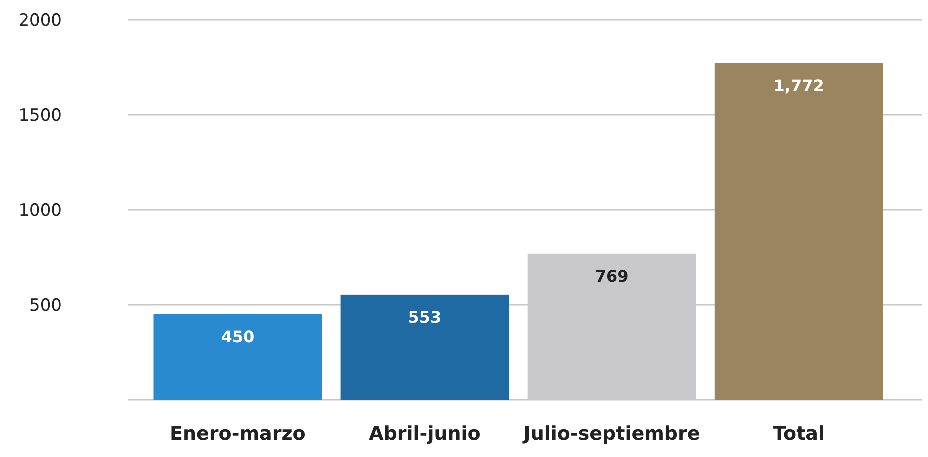 The height and width of the screenshot is (457, 928). Describe the element at coordinates (612, 276) in the screenshot. I see `data-label: 769` at that location.